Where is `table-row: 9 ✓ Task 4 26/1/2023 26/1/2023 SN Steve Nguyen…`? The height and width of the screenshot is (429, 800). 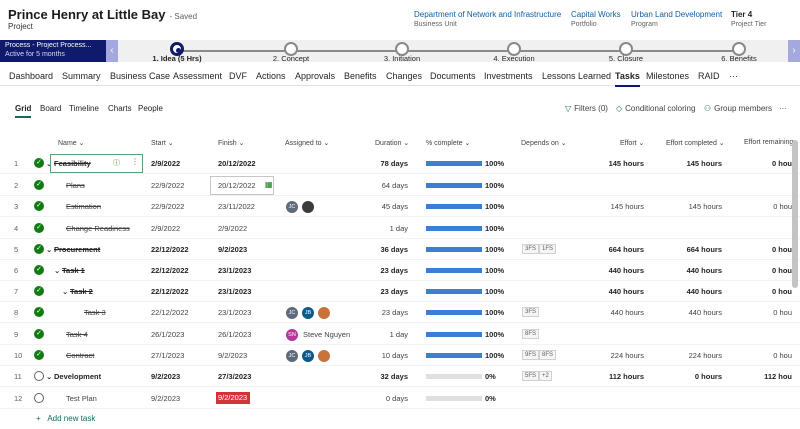 table-row: 9 ✓ Task 4 26/1/2023 26/1/2023 SN Steve Nguyen… is located at coordinates (400, 334).